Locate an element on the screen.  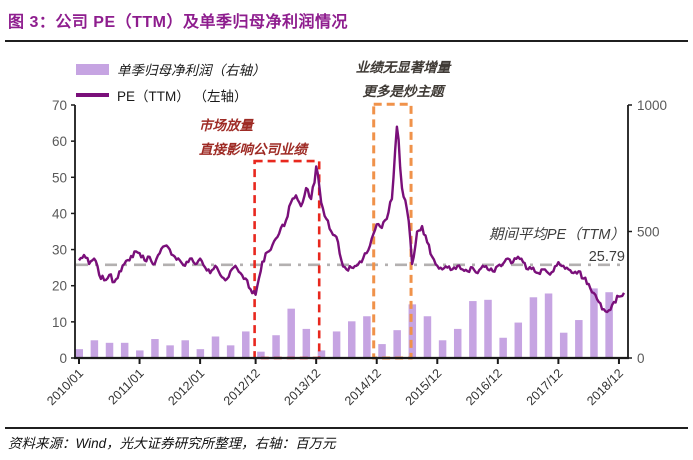
y-tick-label: 40 is located at coordinates (59, 213).